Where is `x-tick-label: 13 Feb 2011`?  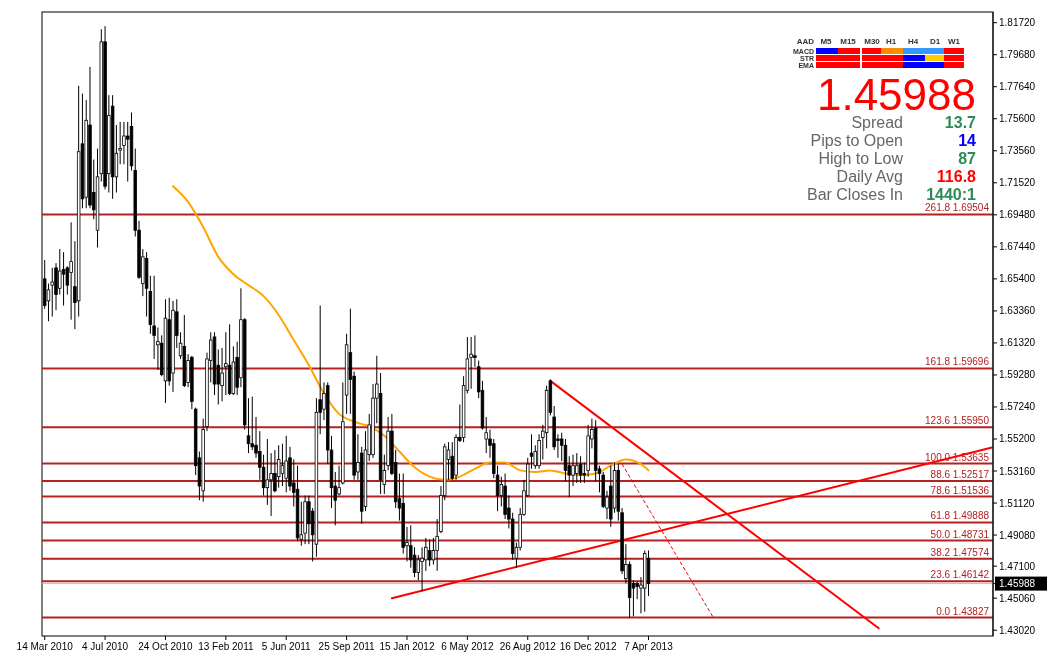 x-tick-label: 13 Feb 2011 is located at coordinates (226, 646).